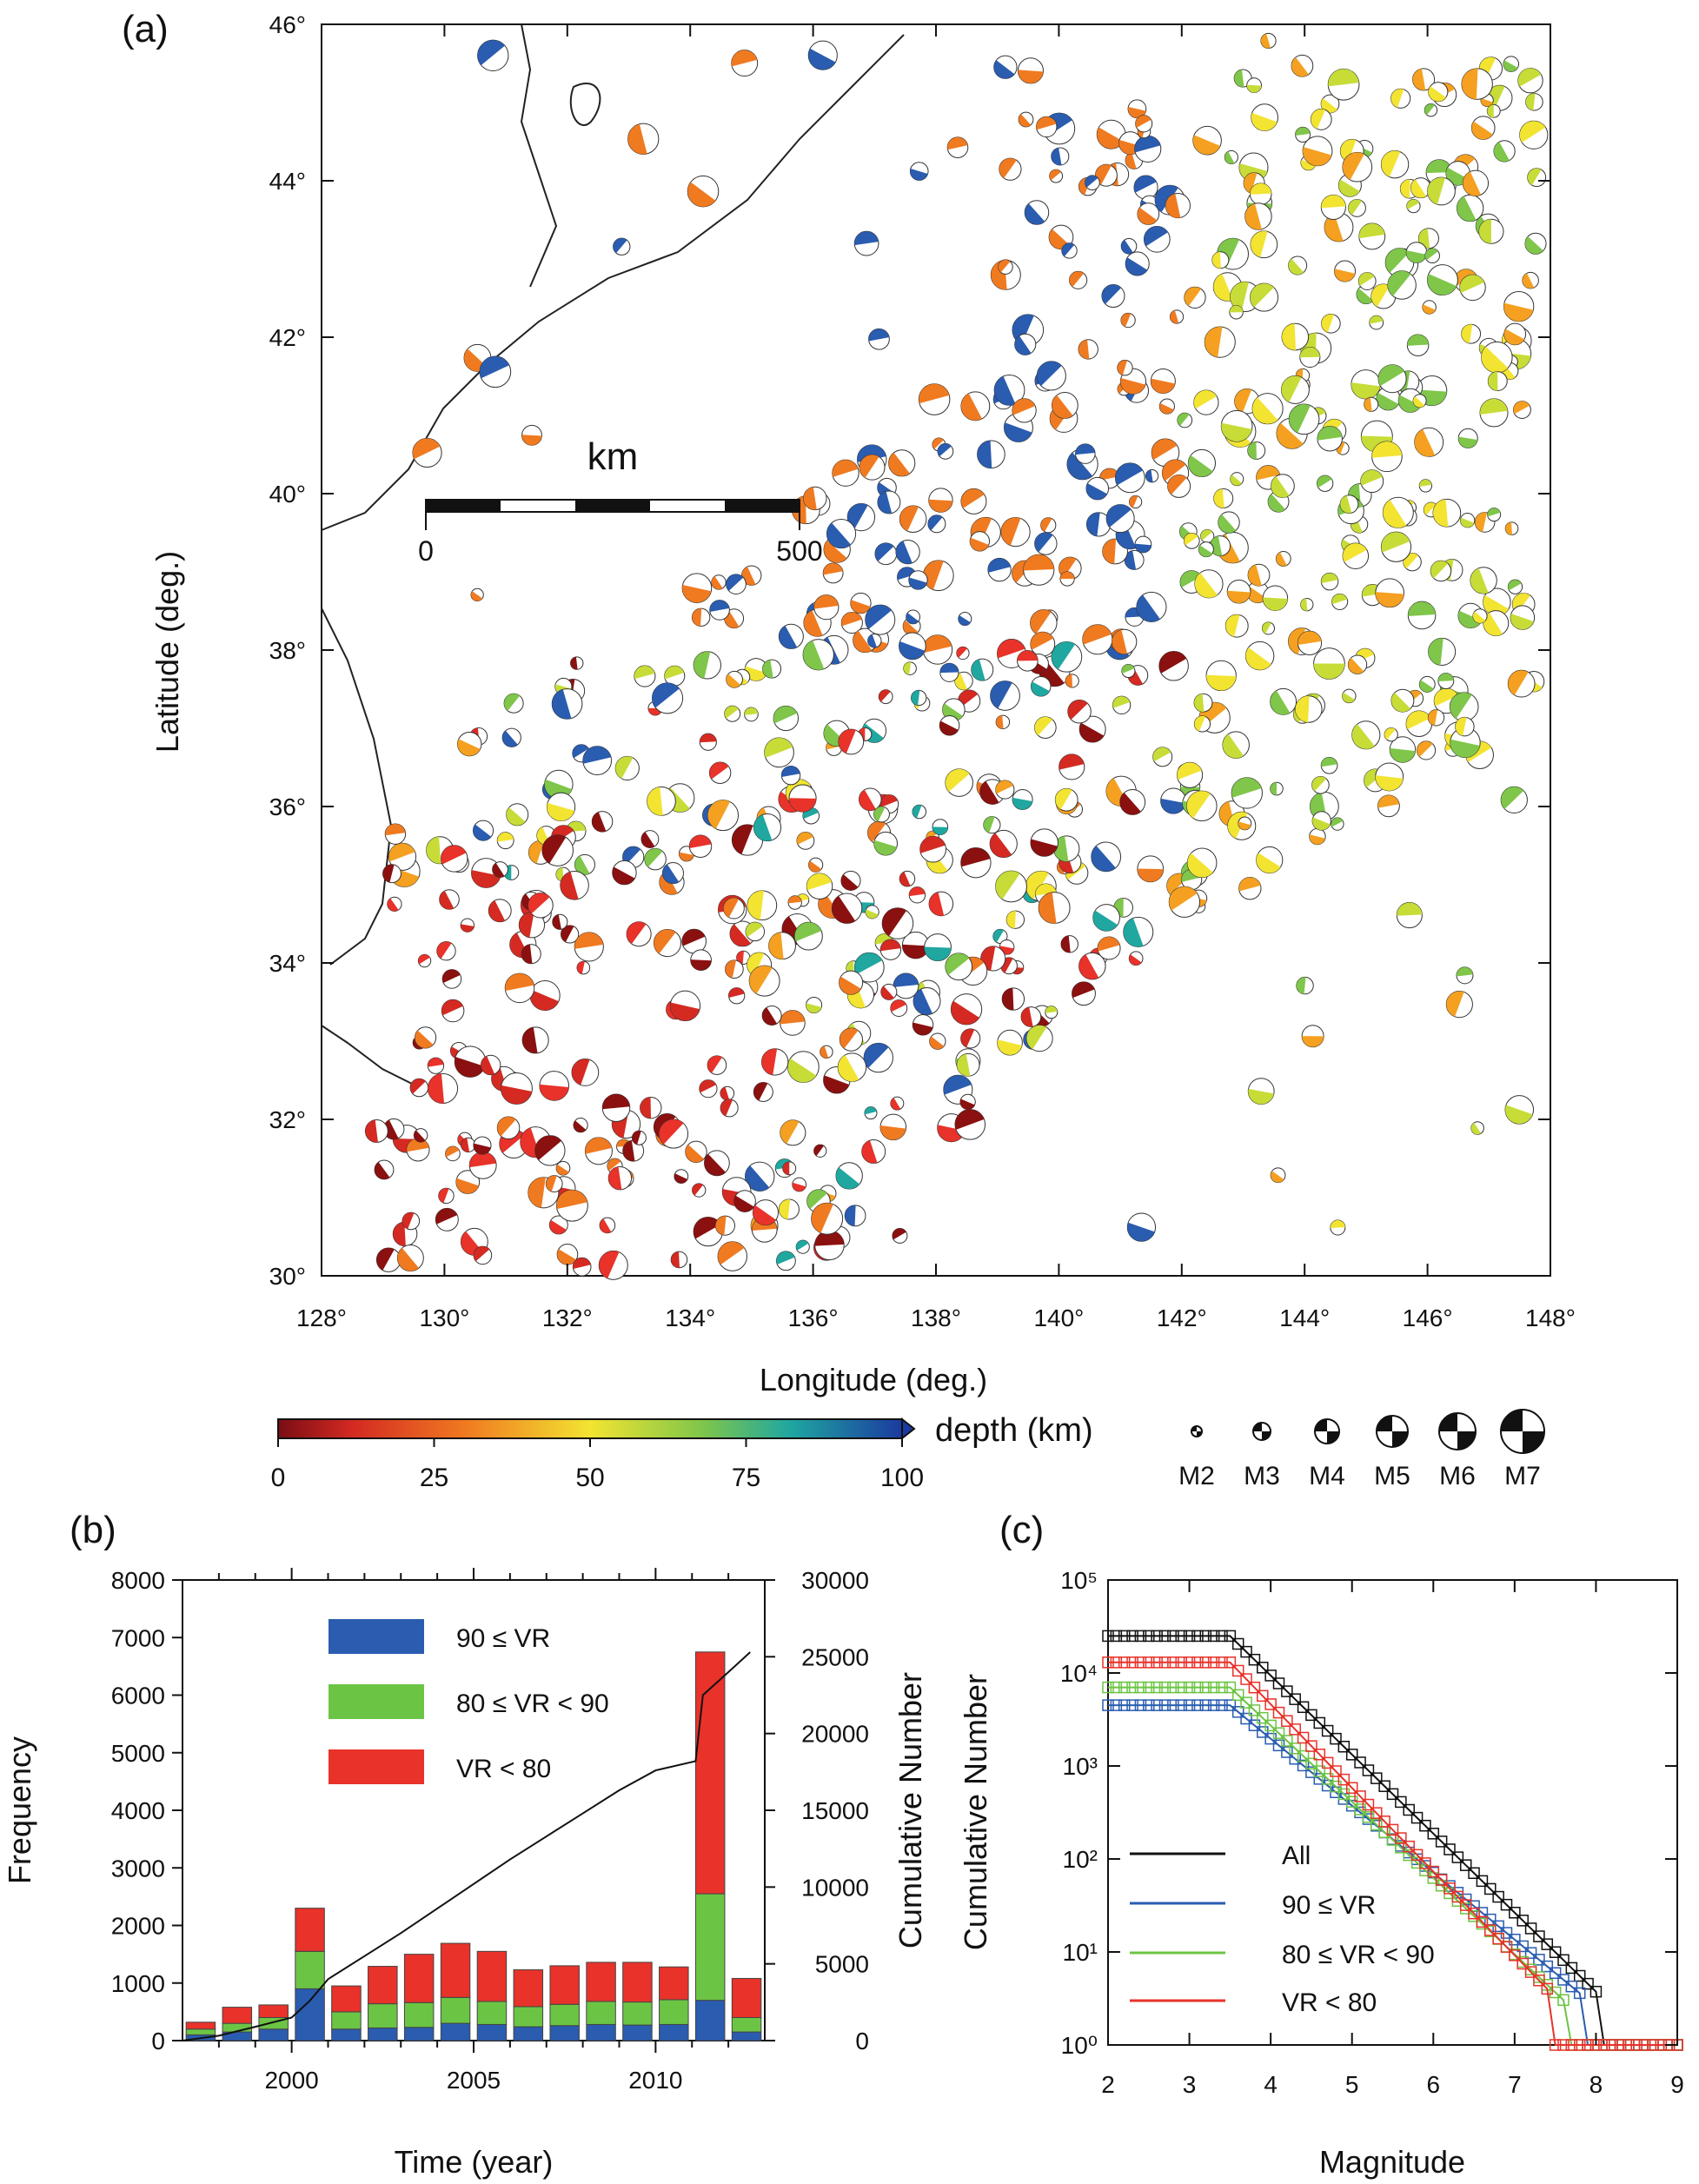  I want to click on depth-colorbar: 0 25 50 75 100 depth (km), so click(682, 1452).